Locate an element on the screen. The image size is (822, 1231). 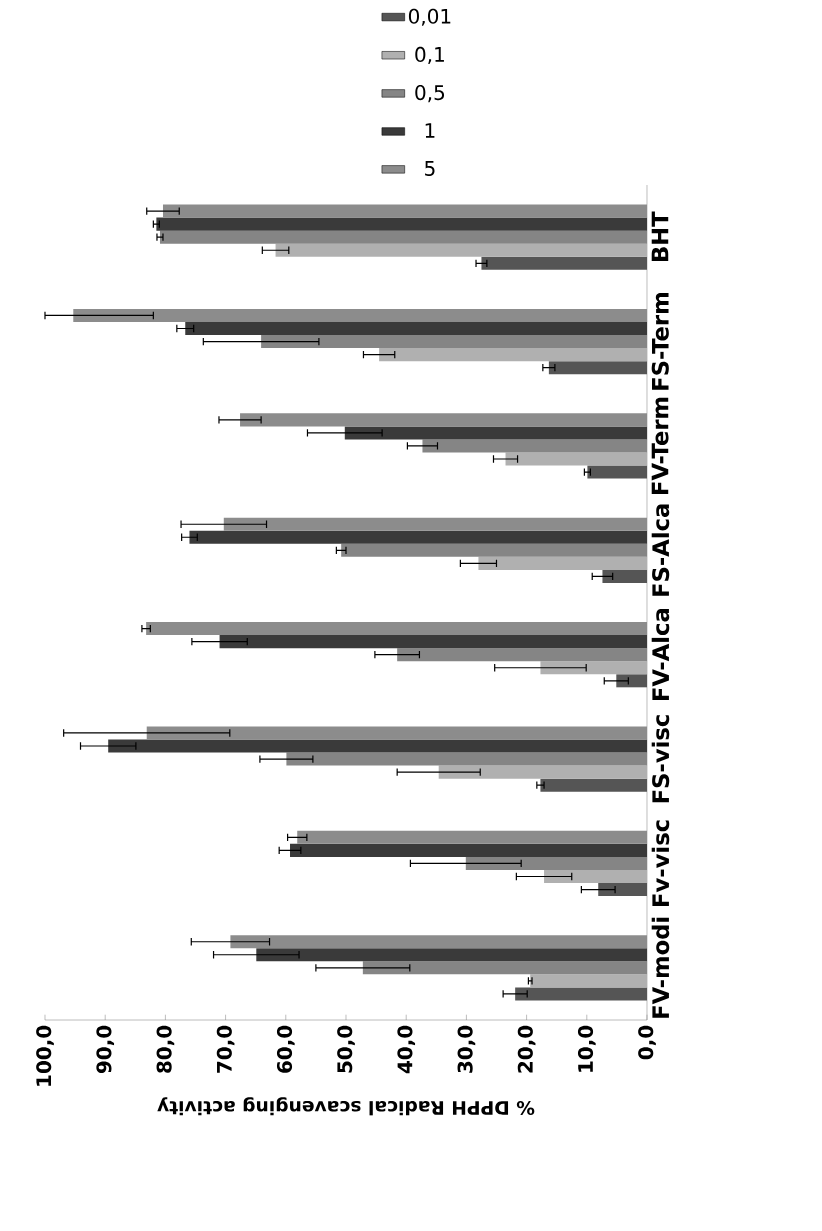
legend-label: 5 is located at coordinates (430, 168).